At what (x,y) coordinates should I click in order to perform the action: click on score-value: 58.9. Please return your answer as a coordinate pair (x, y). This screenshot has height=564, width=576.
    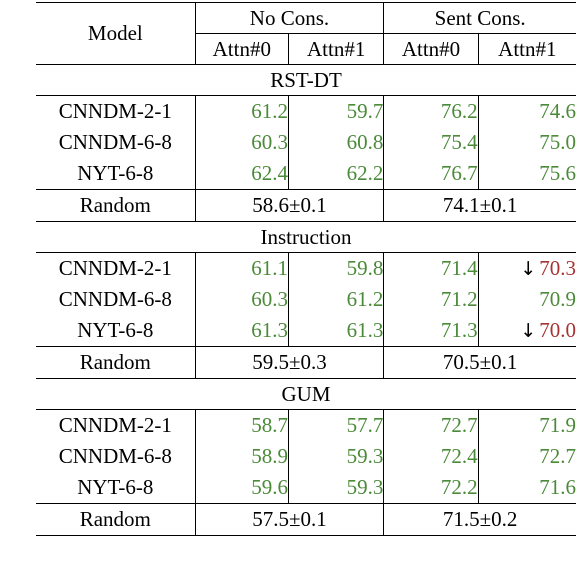
    Looking at the image, I should click on (269, 456).